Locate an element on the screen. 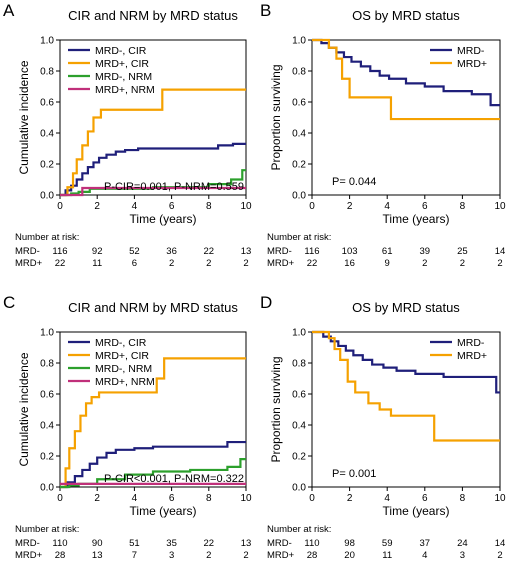 The image size is (520, 585). y-tick-label: 0.6 is located at coordinates (299, 103).